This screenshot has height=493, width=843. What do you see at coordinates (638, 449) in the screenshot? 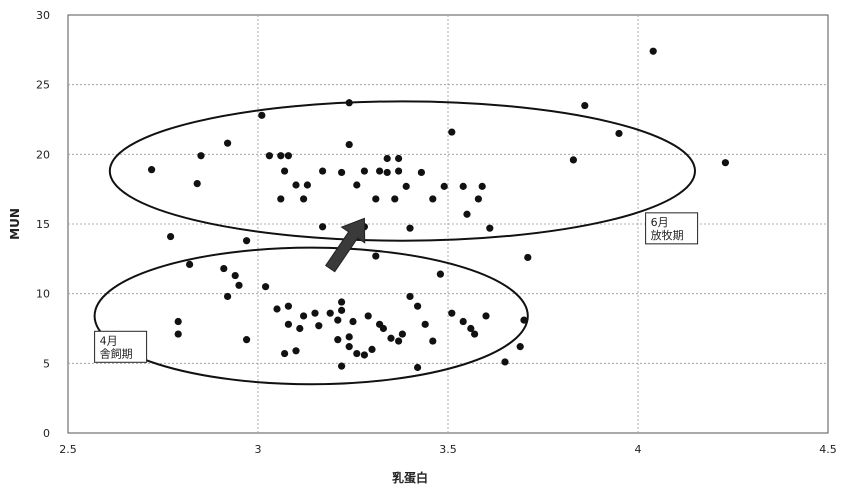
I see `x-tick-label: 4` at bounding box center [638, 449].